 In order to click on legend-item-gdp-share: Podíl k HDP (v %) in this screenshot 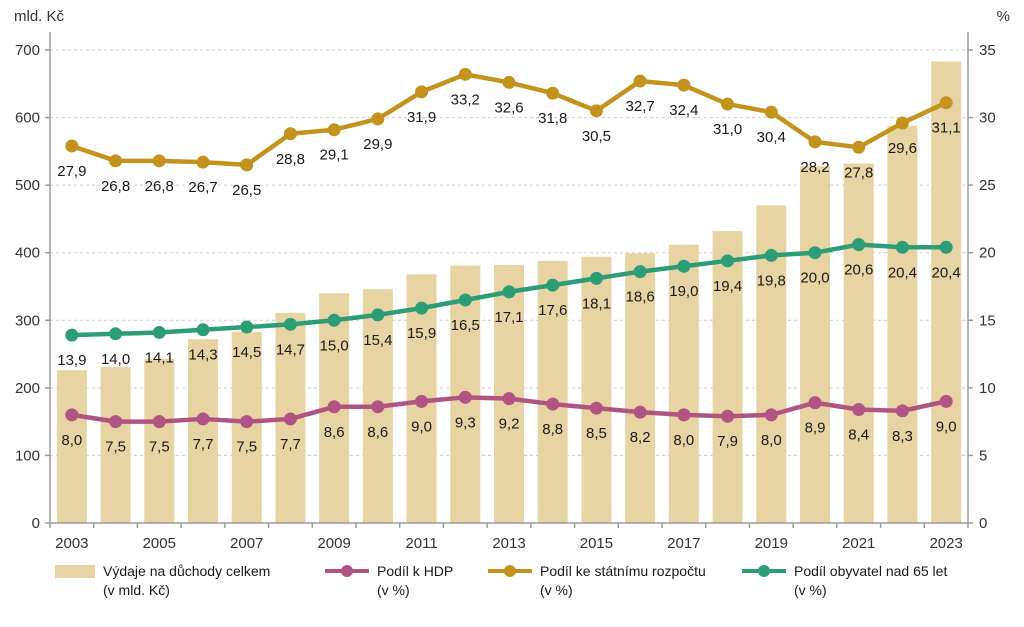, I will do `click(389, 581)`.